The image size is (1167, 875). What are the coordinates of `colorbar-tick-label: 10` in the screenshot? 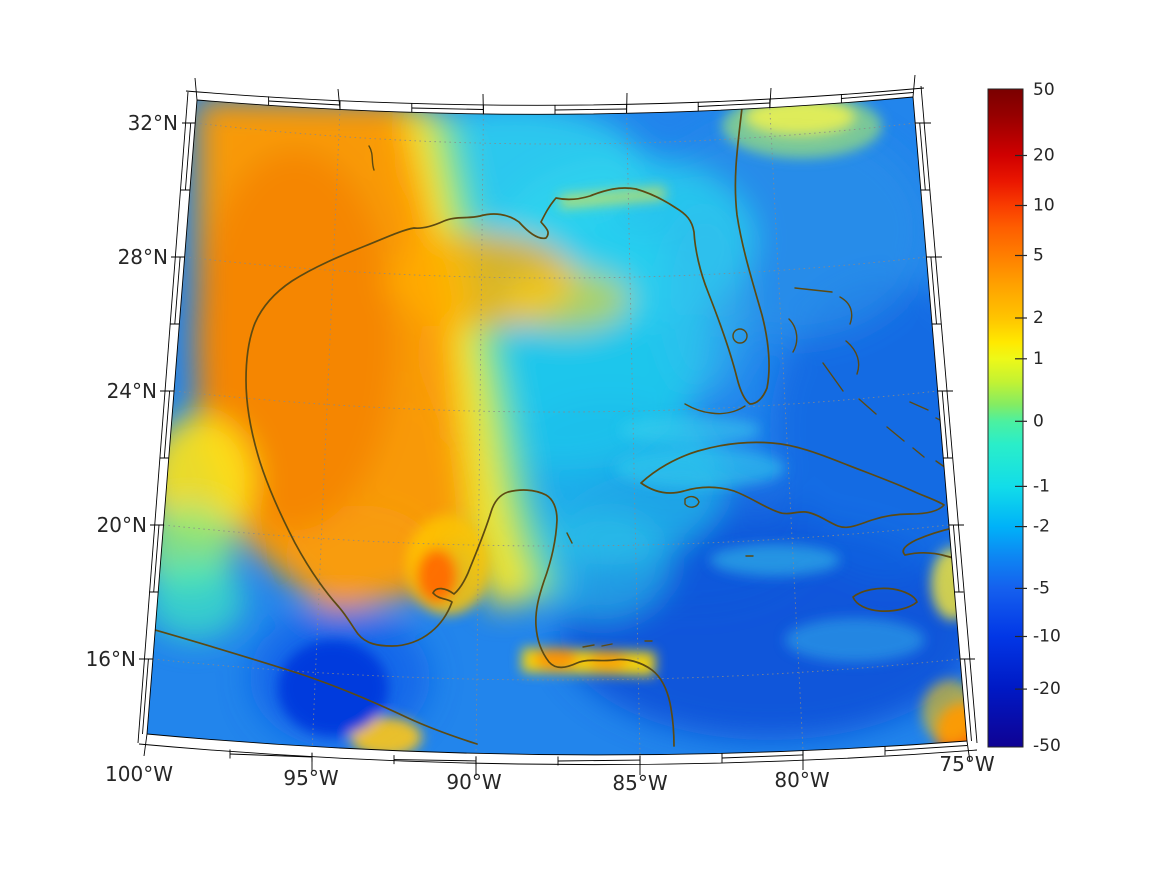 It's located at (1044, 206).